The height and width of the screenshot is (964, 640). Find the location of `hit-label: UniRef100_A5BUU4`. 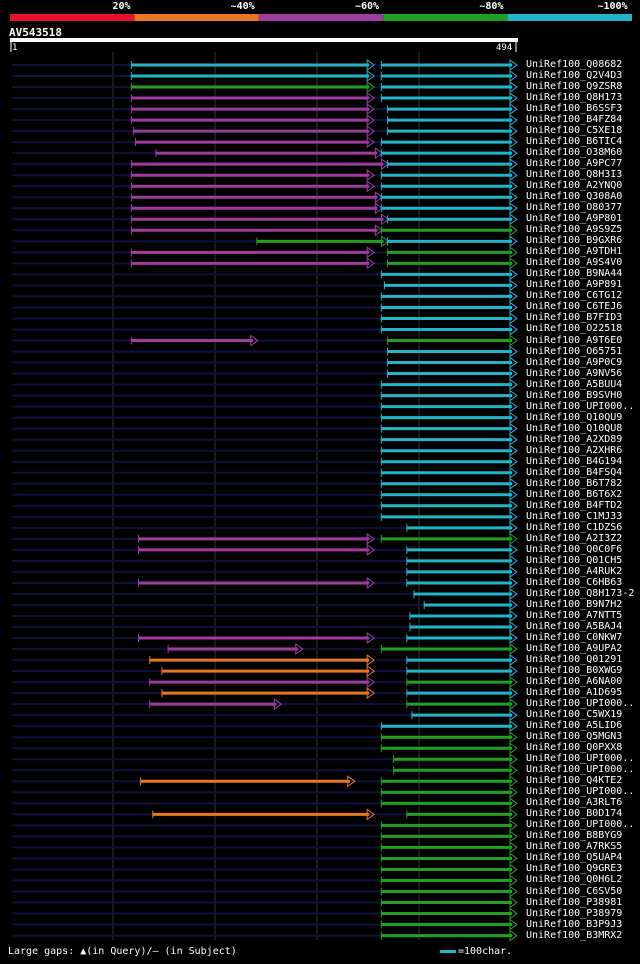

hit-label: UniRef100_A5BUU4 is located at coordinates (574, 384).